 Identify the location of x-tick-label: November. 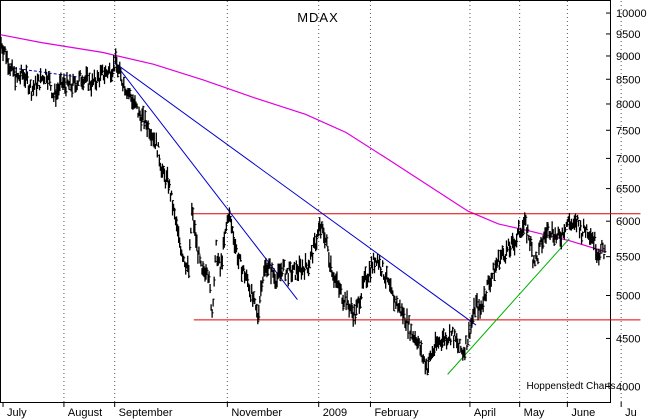
(256, 413).